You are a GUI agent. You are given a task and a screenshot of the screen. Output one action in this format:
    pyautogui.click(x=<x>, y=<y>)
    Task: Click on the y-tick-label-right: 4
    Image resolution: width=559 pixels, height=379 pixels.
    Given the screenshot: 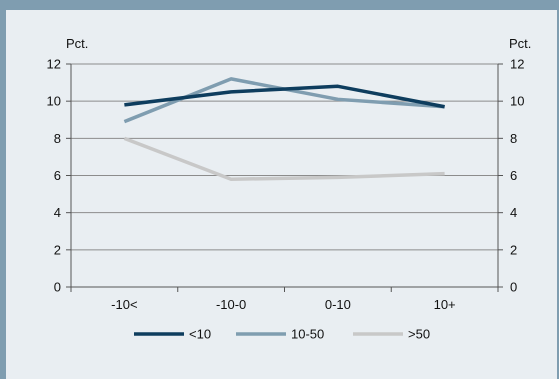 What is the action you would take?
    pyautogui.click(x=513, y=212)
    